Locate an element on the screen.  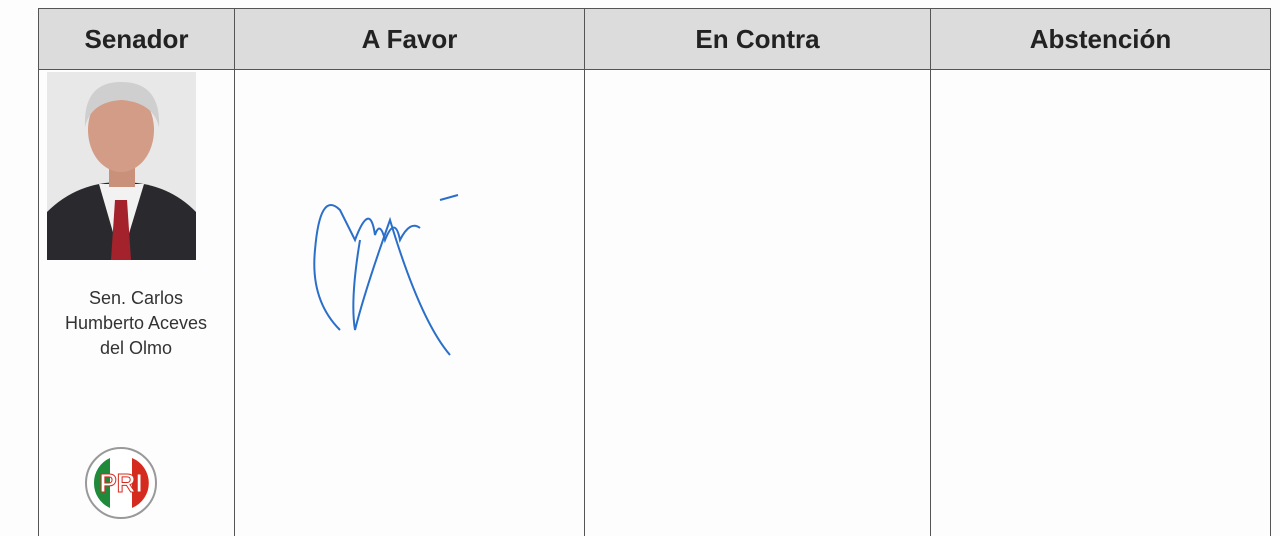
column-header: Abstención is located at coordinates (1100, 39).